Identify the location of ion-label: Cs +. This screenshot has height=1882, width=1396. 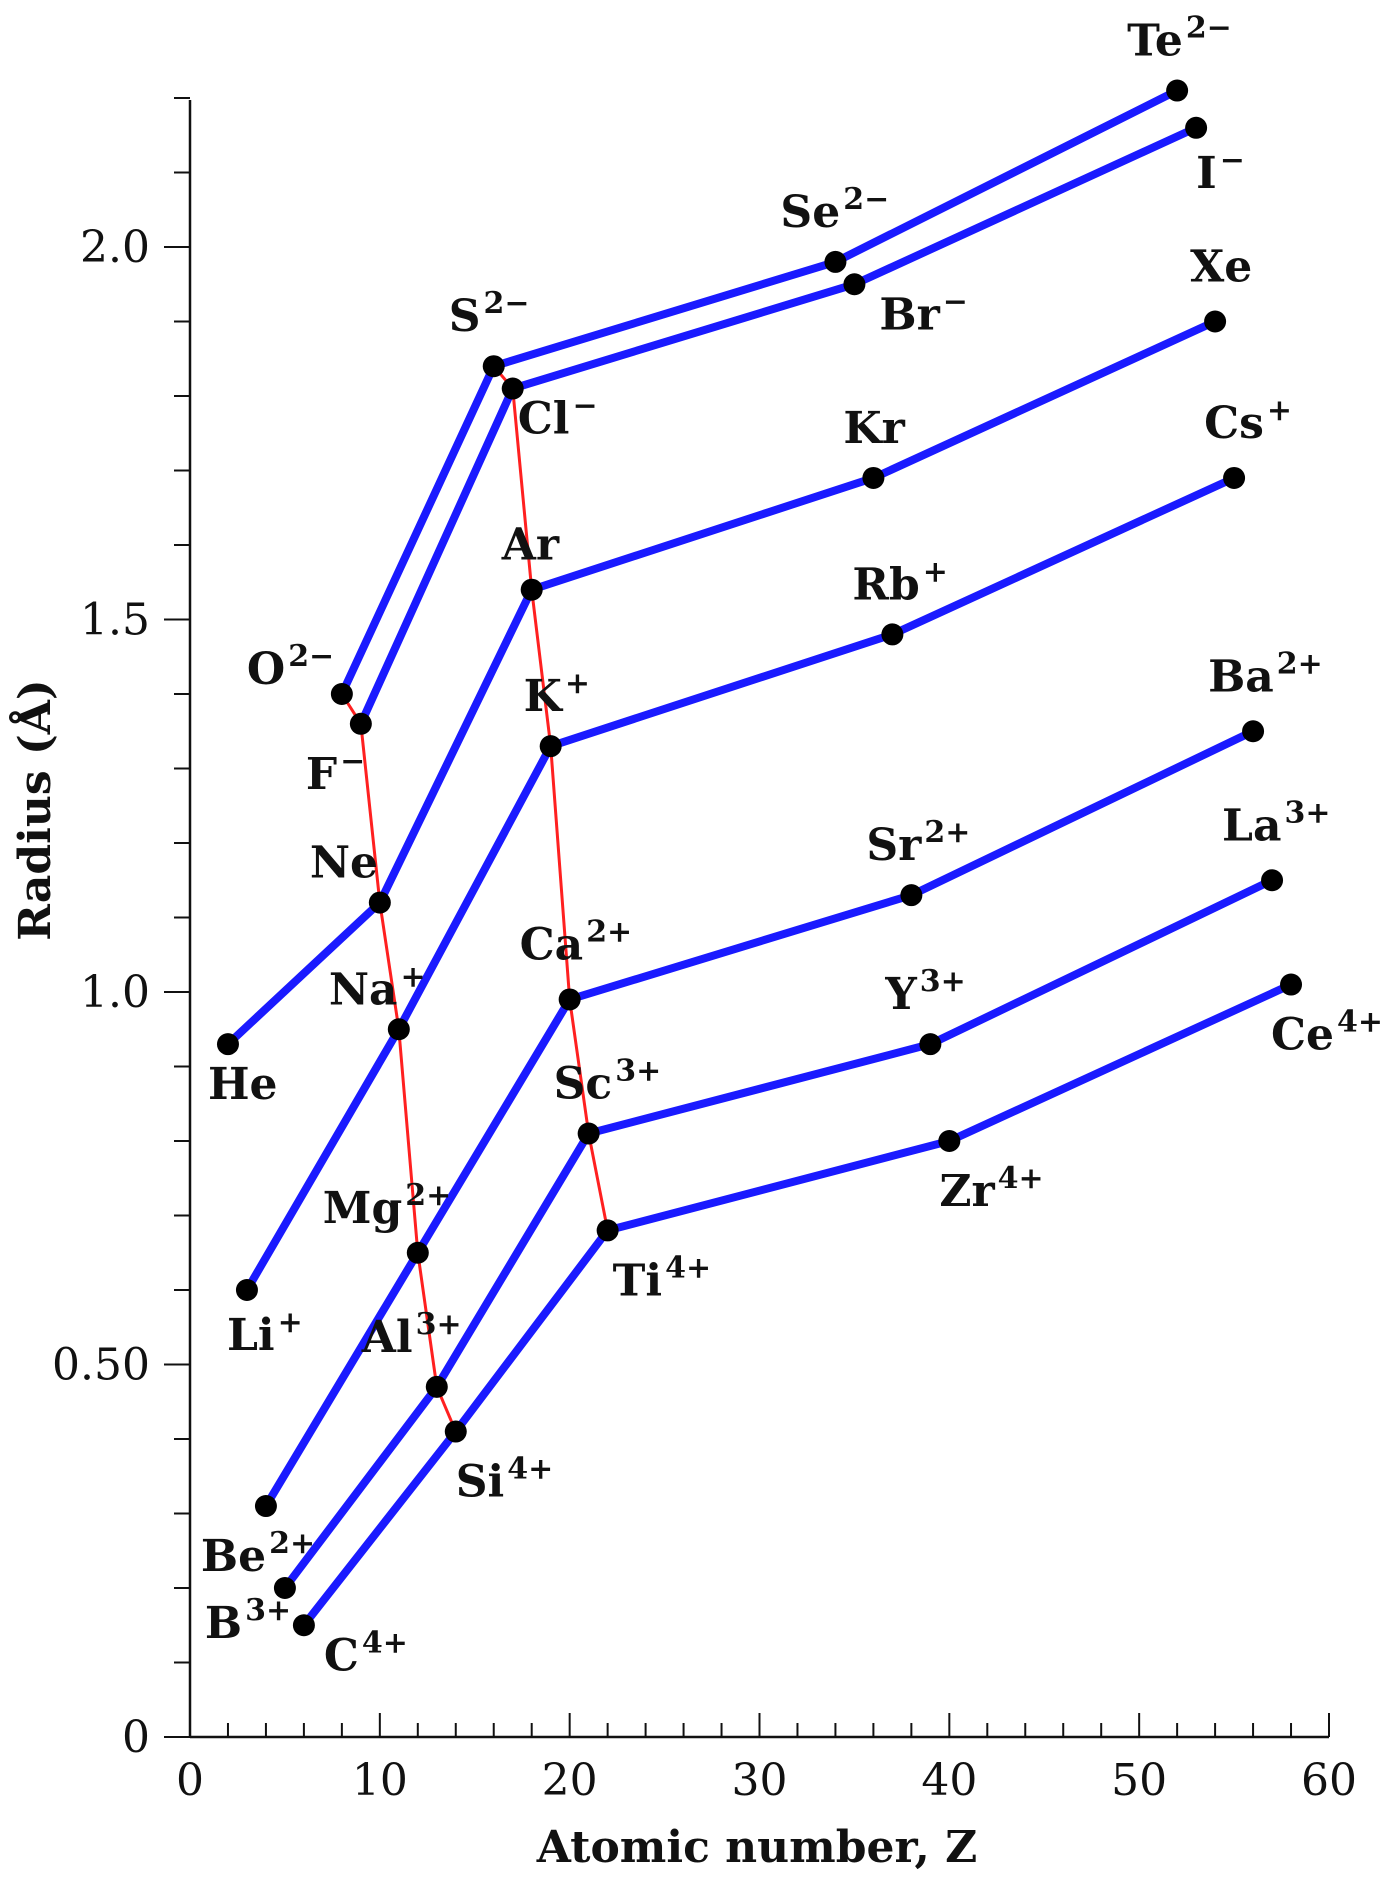
(1248, 421).